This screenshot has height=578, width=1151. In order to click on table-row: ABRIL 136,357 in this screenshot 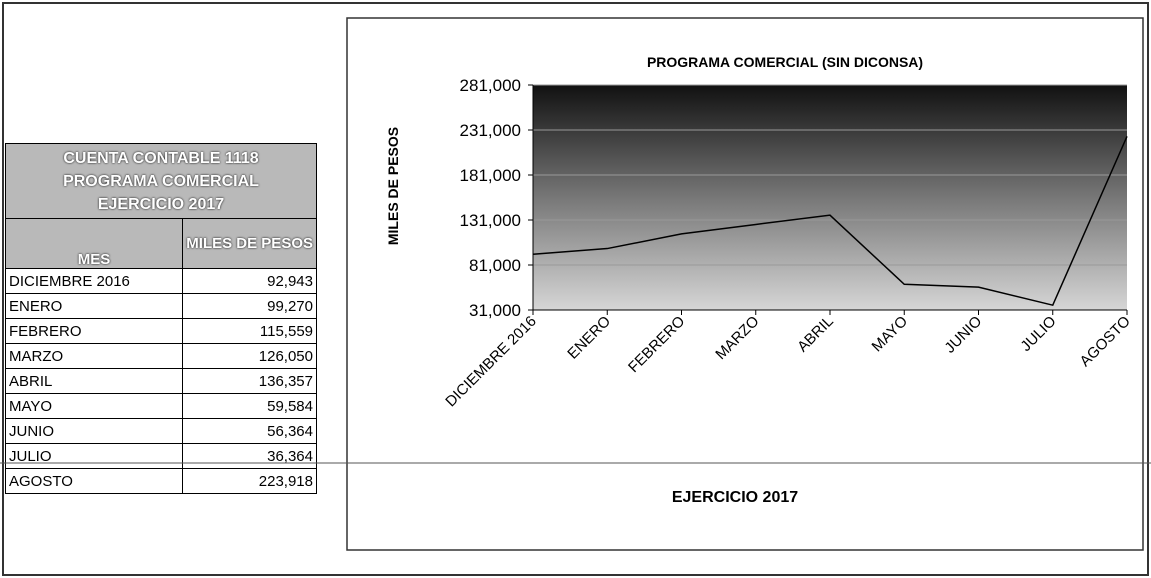, I will do `click(161, 381)`.